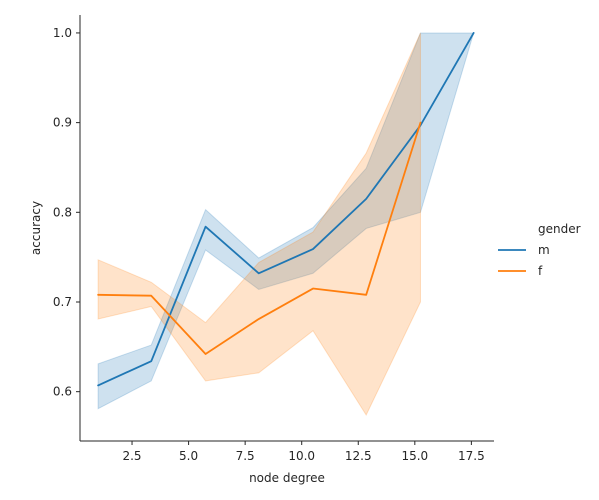 This screenshot has width=599, height=500. I want to click on y-tick-label: 0.9, so click(62, 123).